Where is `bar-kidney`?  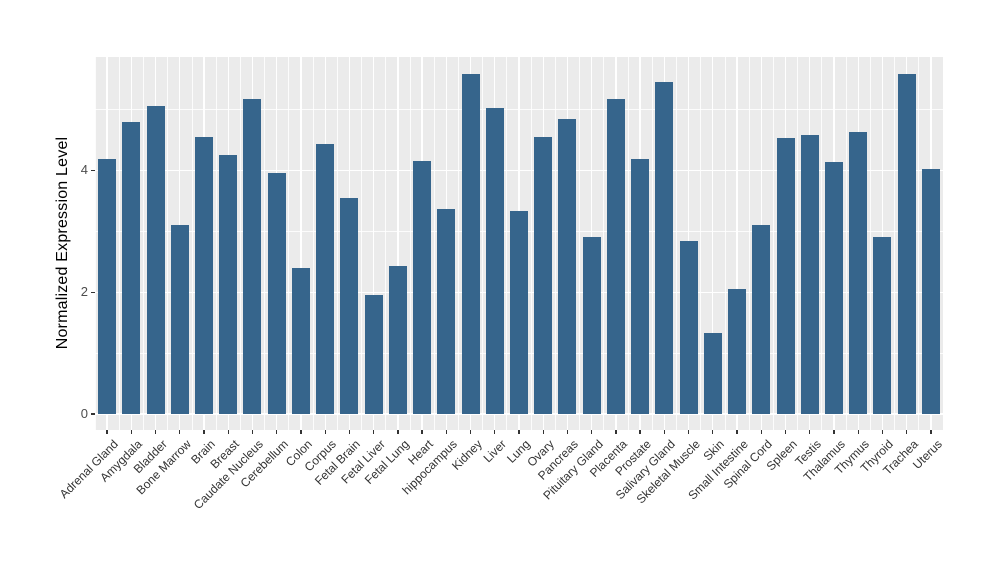
bar-kidney is located at coordinates (470, 244).